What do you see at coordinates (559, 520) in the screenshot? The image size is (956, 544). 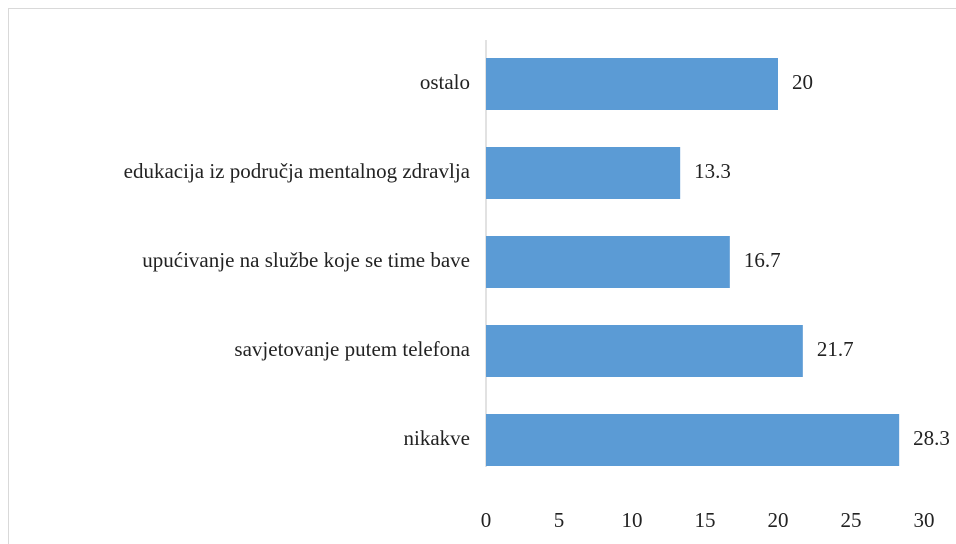 I see `x-tick-label: 5` at bounding box center [559, 520].